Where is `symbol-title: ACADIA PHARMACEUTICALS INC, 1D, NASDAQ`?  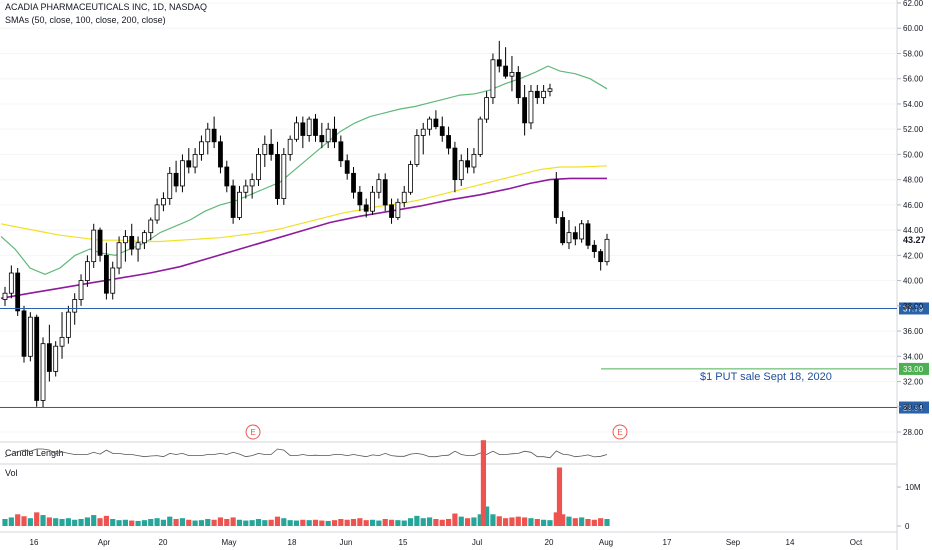 symbol-title: ACADIA PHARMACEUTICALS INC, 1D, NASDAQ is located at coordinates (106, 7).